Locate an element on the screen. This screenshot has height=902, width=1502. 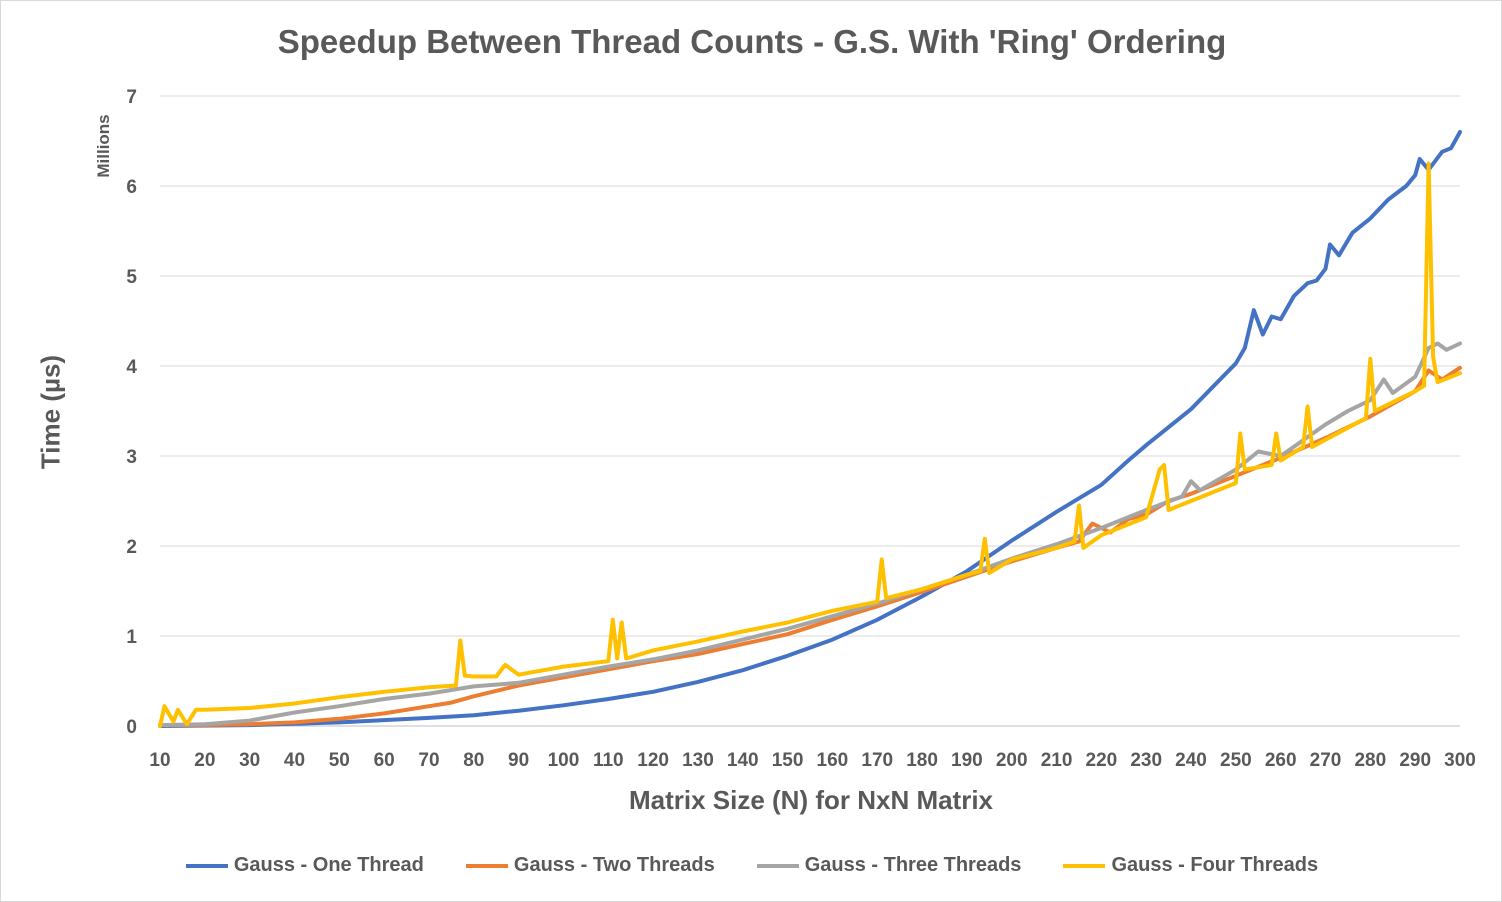
legend-item: Gauss - One Thread is located at coordinates (304, 865).